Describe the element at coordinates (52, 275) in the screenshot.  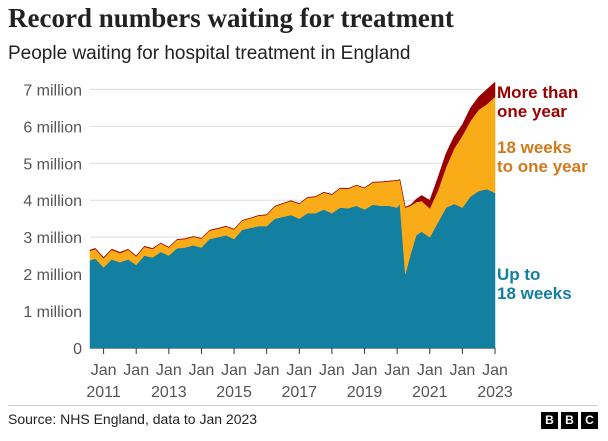
I see `y-tick-label: 2 million` at that location.